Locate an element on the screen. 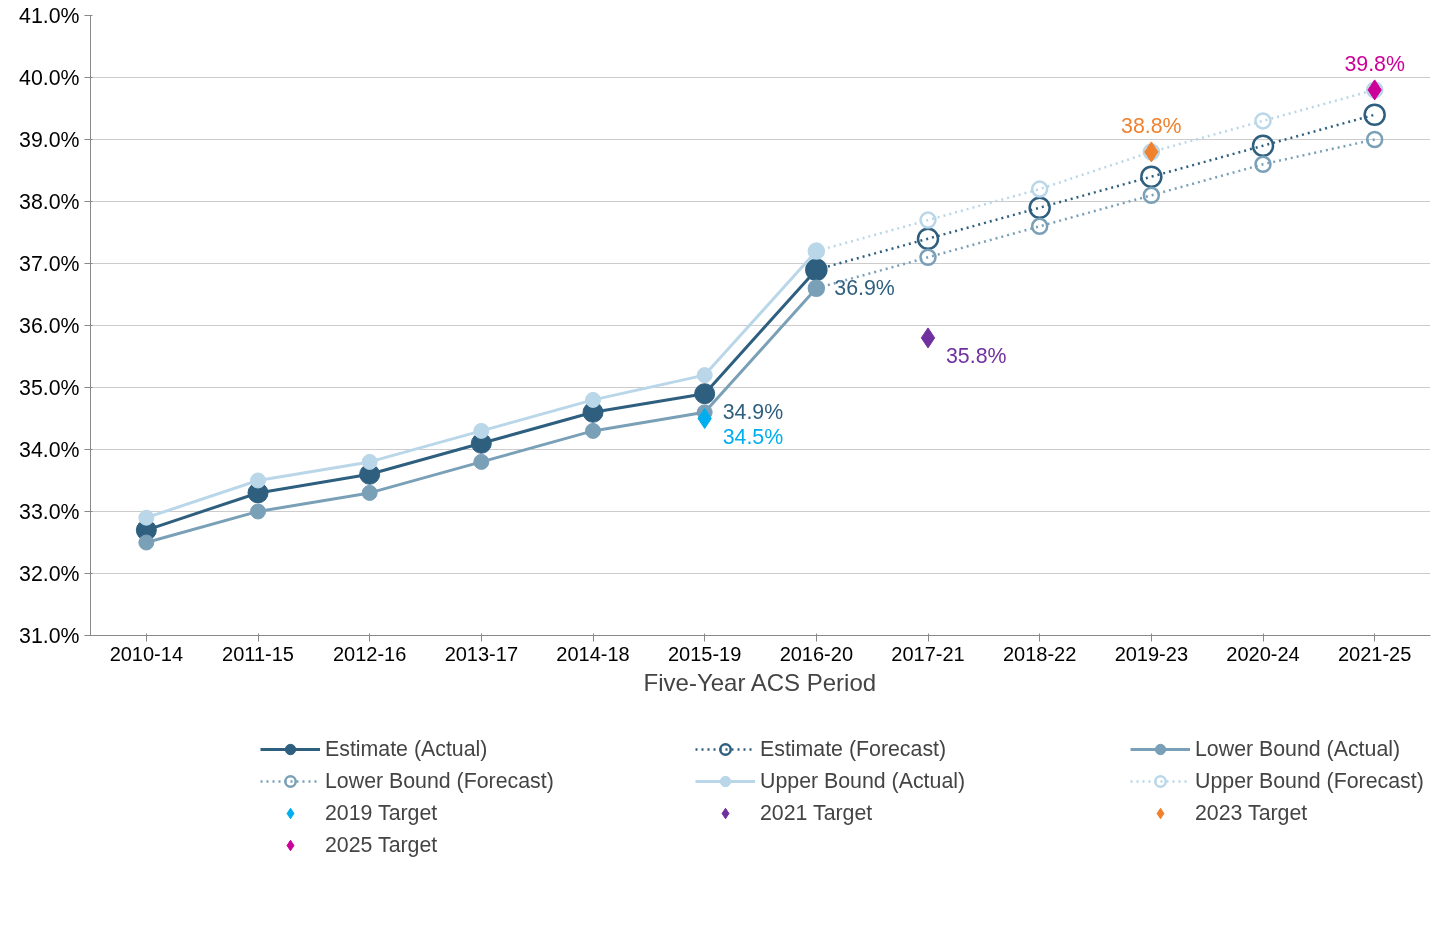 The image size is (1445, 949). y-tick-label: 37.0% is located at coordinates (49, 263).